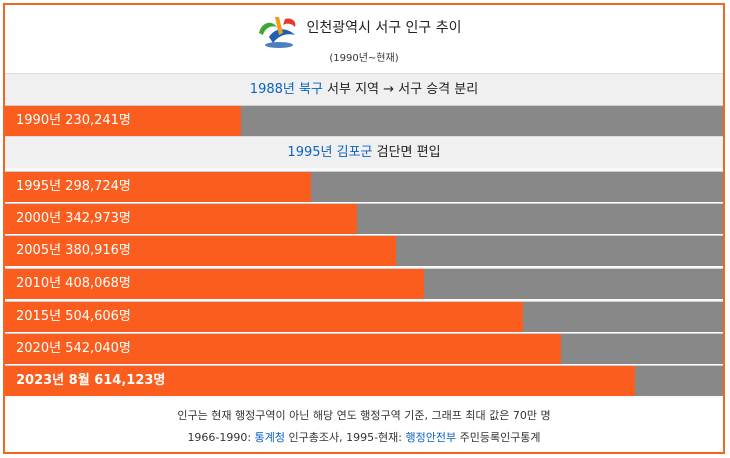  I want to click on bar-row-2010: 2010년 408,068명, so click(364, 283).